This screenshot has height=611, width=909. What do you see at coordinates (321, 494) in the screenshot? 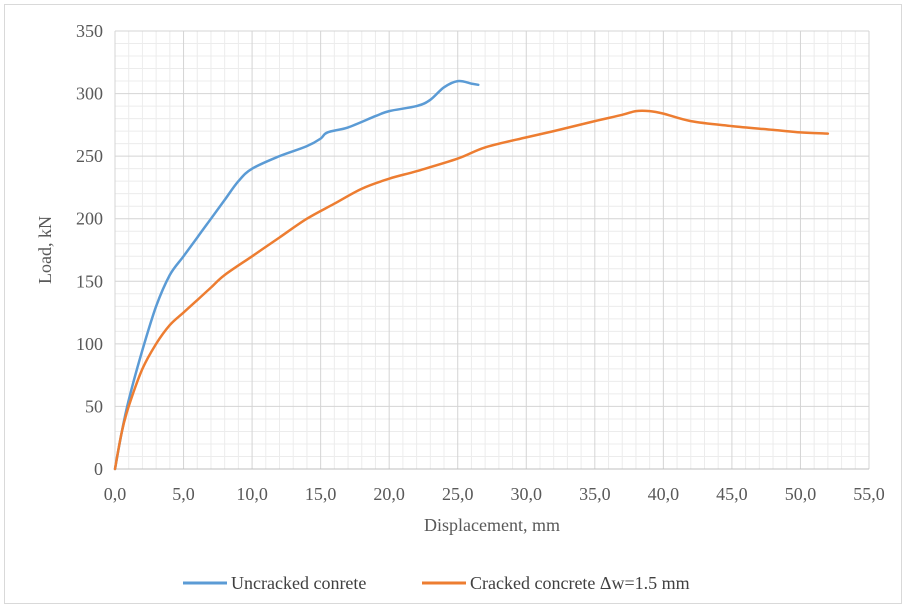
I see `x-tick-label: 15,0` at bounding box center [321, 494].